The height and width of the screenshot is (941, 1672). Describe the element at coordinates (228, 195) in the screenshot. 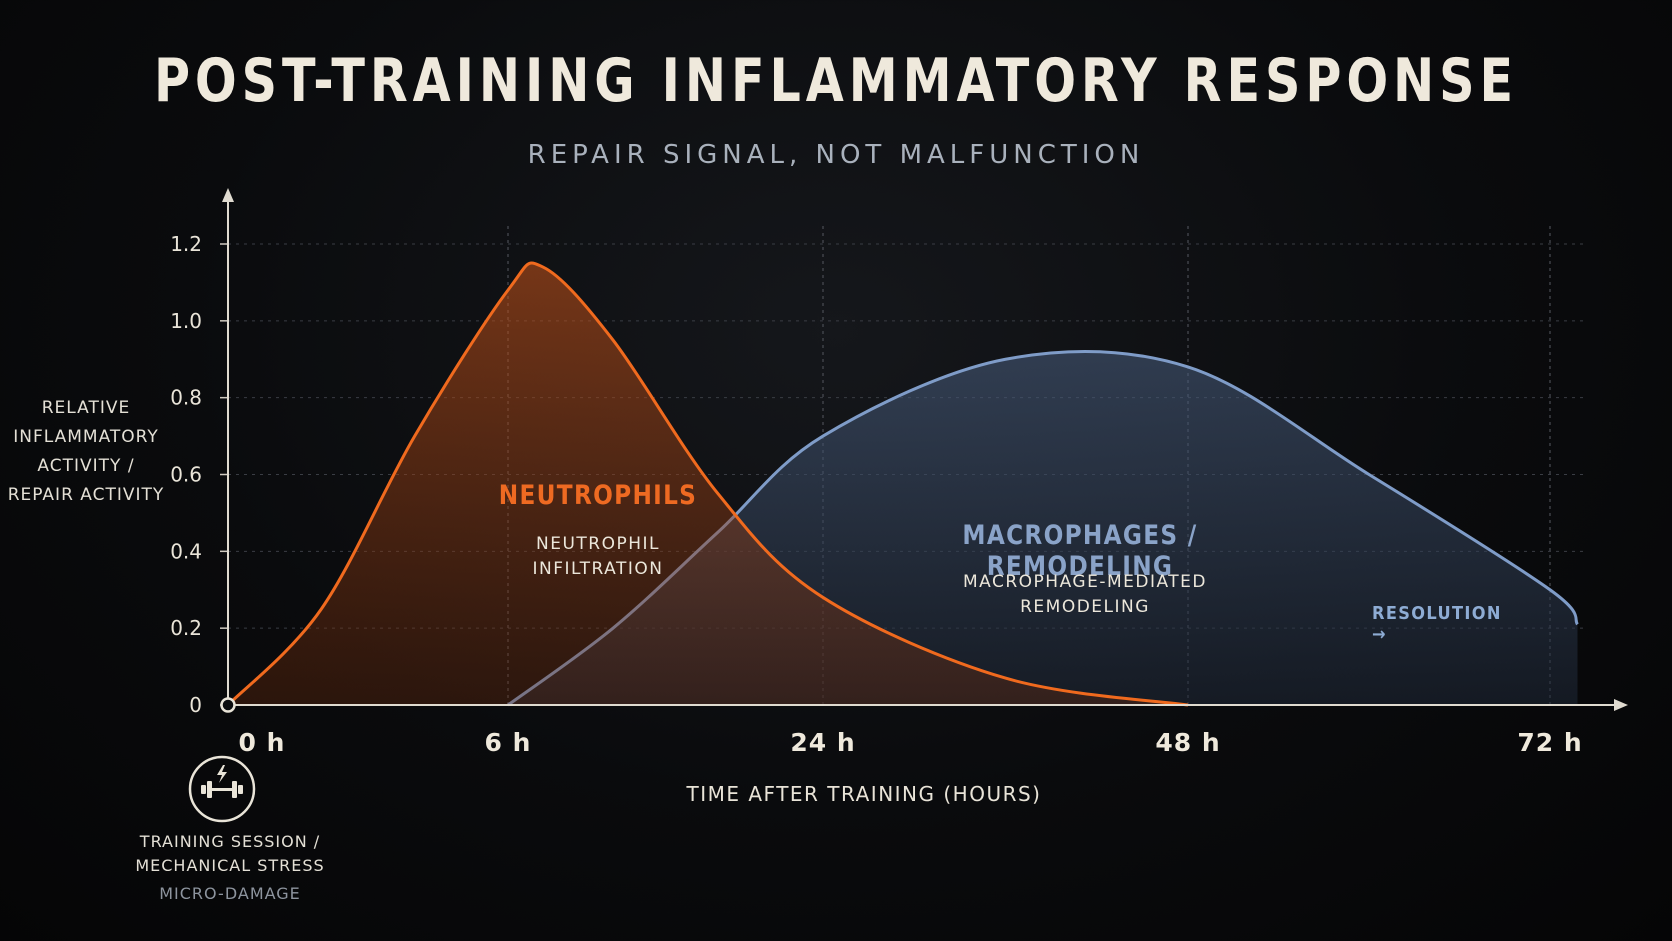

I see `y-axis-arrow-icon` at that location.